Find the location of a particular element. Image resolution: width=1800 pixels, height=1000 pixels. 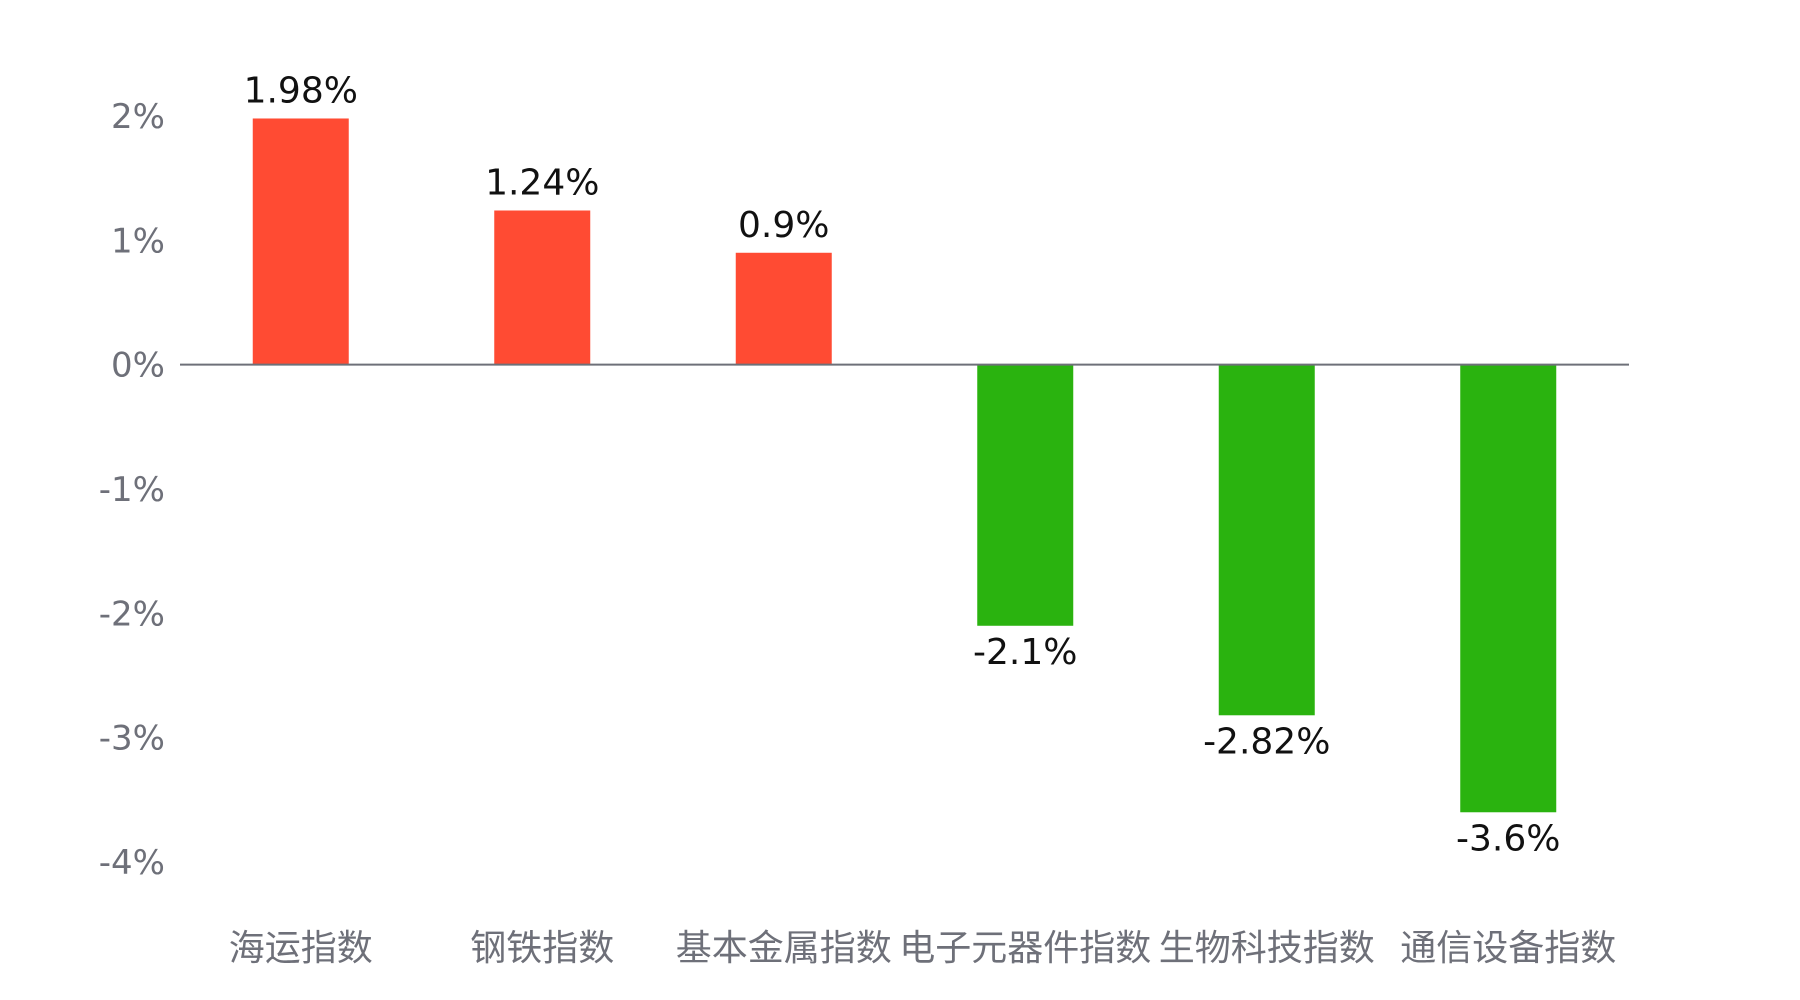

bar-value-label: 1.98% is located at coordinates (301, 90).